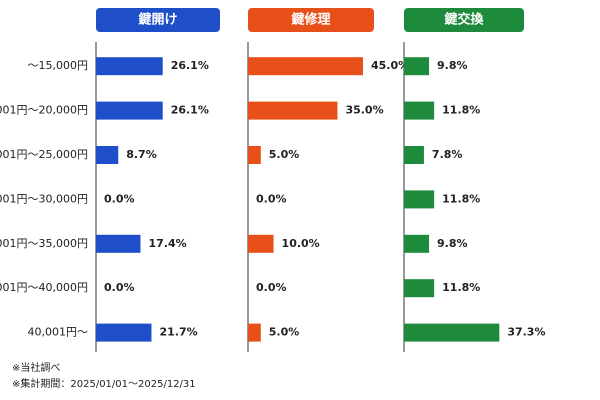 The width and height of the screenshot is (600, 400). I want to click on note: ※集計期間：2025/01/01～2025/12/31, so click(104, 383).